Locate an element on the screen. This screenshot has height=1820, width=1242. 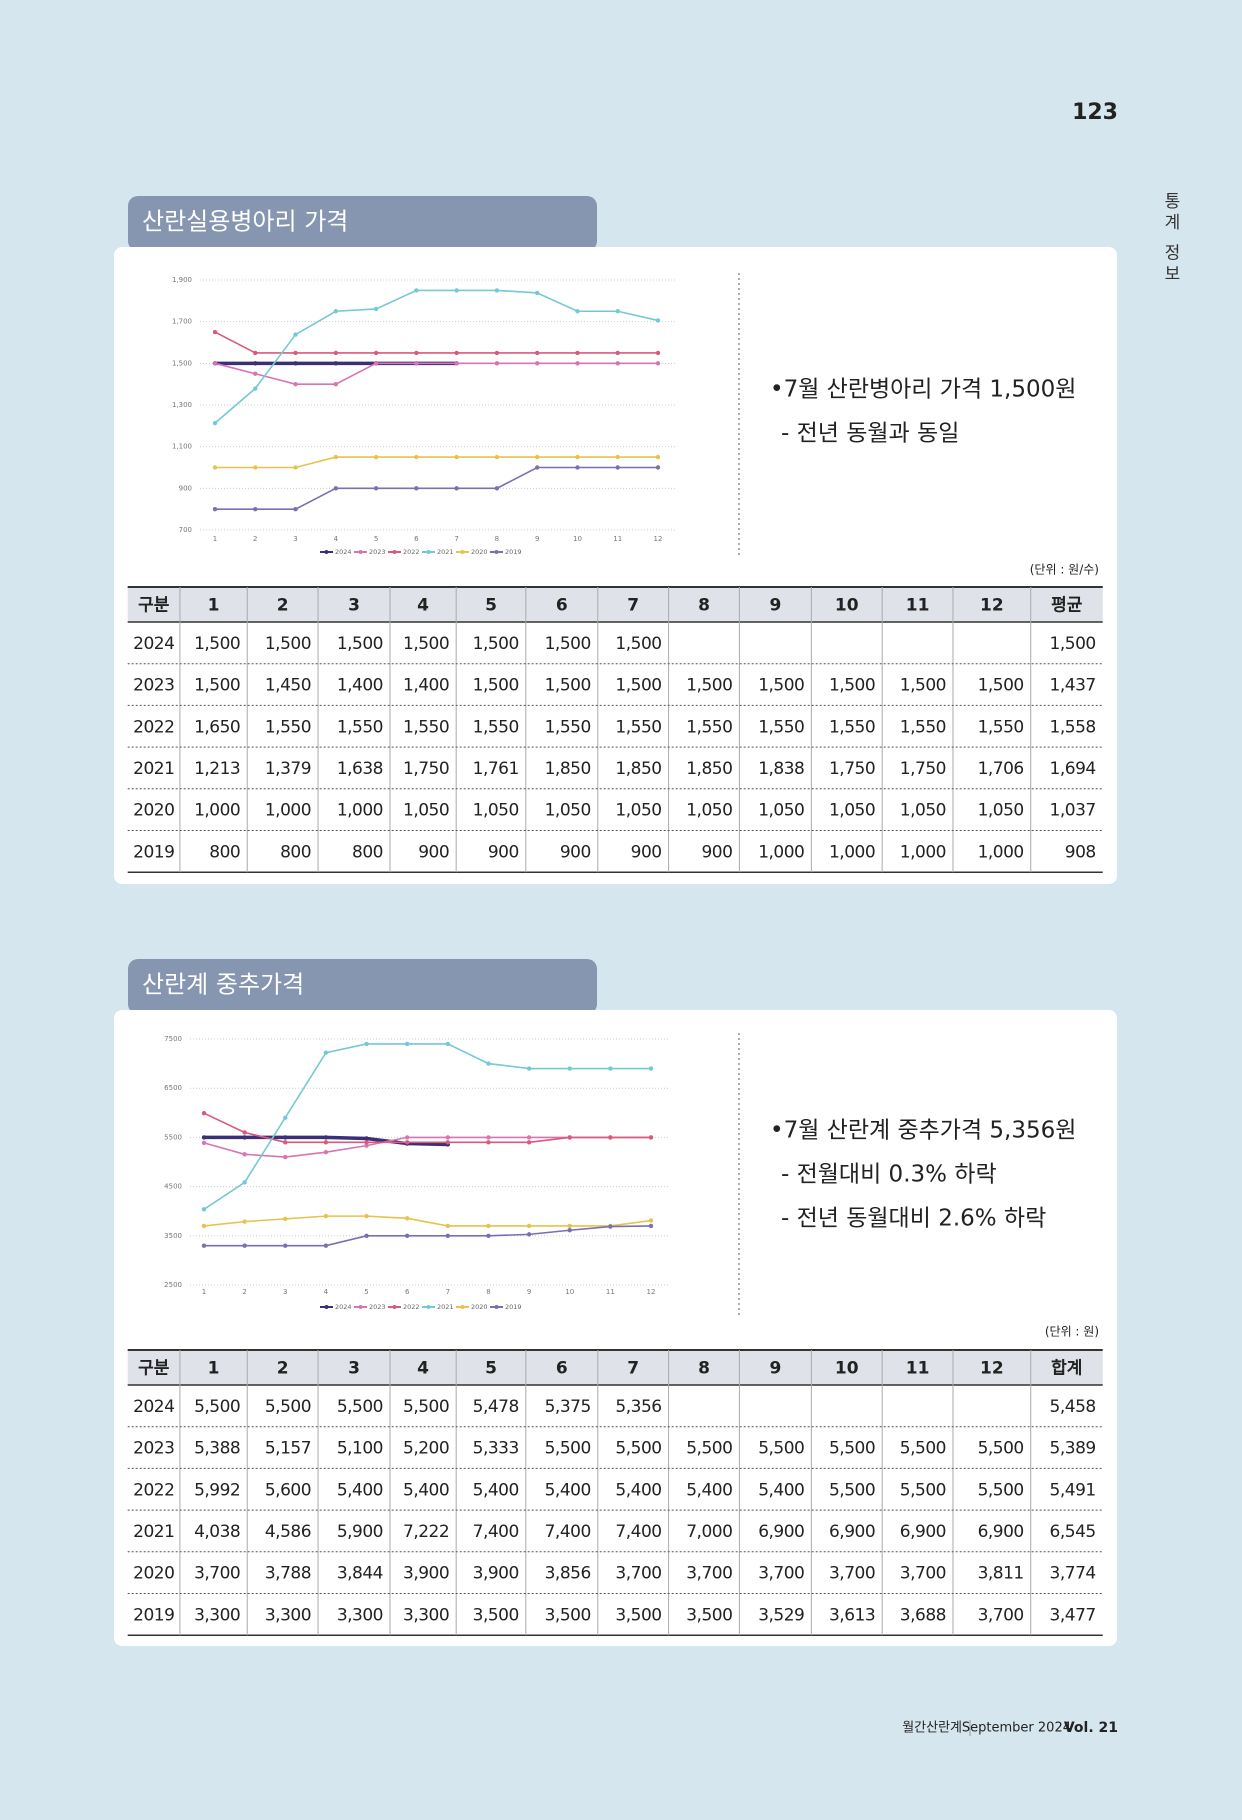
y-tick-label: 1,500 is located at coordinates (182, 363).